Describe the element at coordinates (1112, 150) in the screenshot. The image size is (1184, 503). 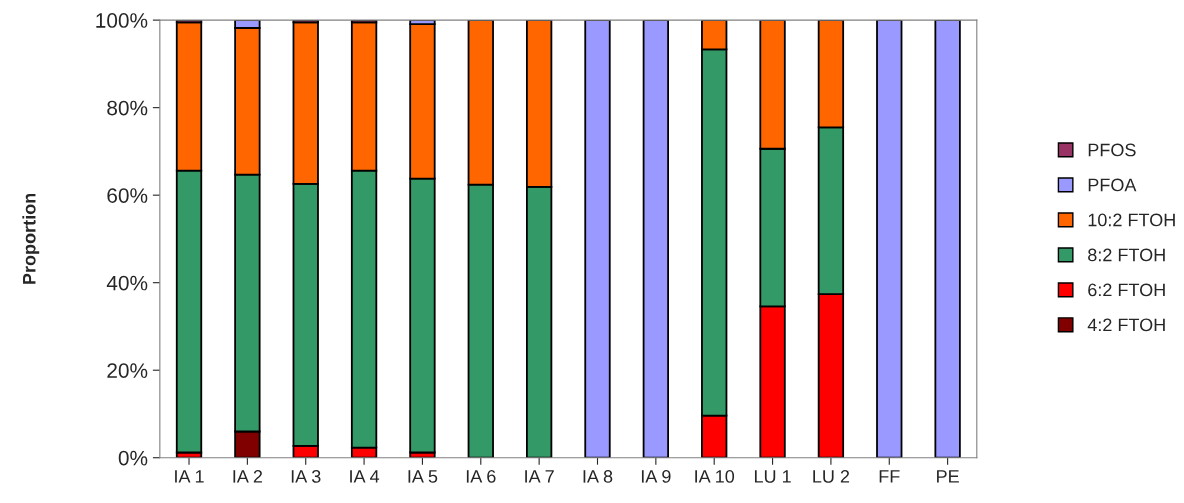
I see `legend-label: PFOS` at that location.